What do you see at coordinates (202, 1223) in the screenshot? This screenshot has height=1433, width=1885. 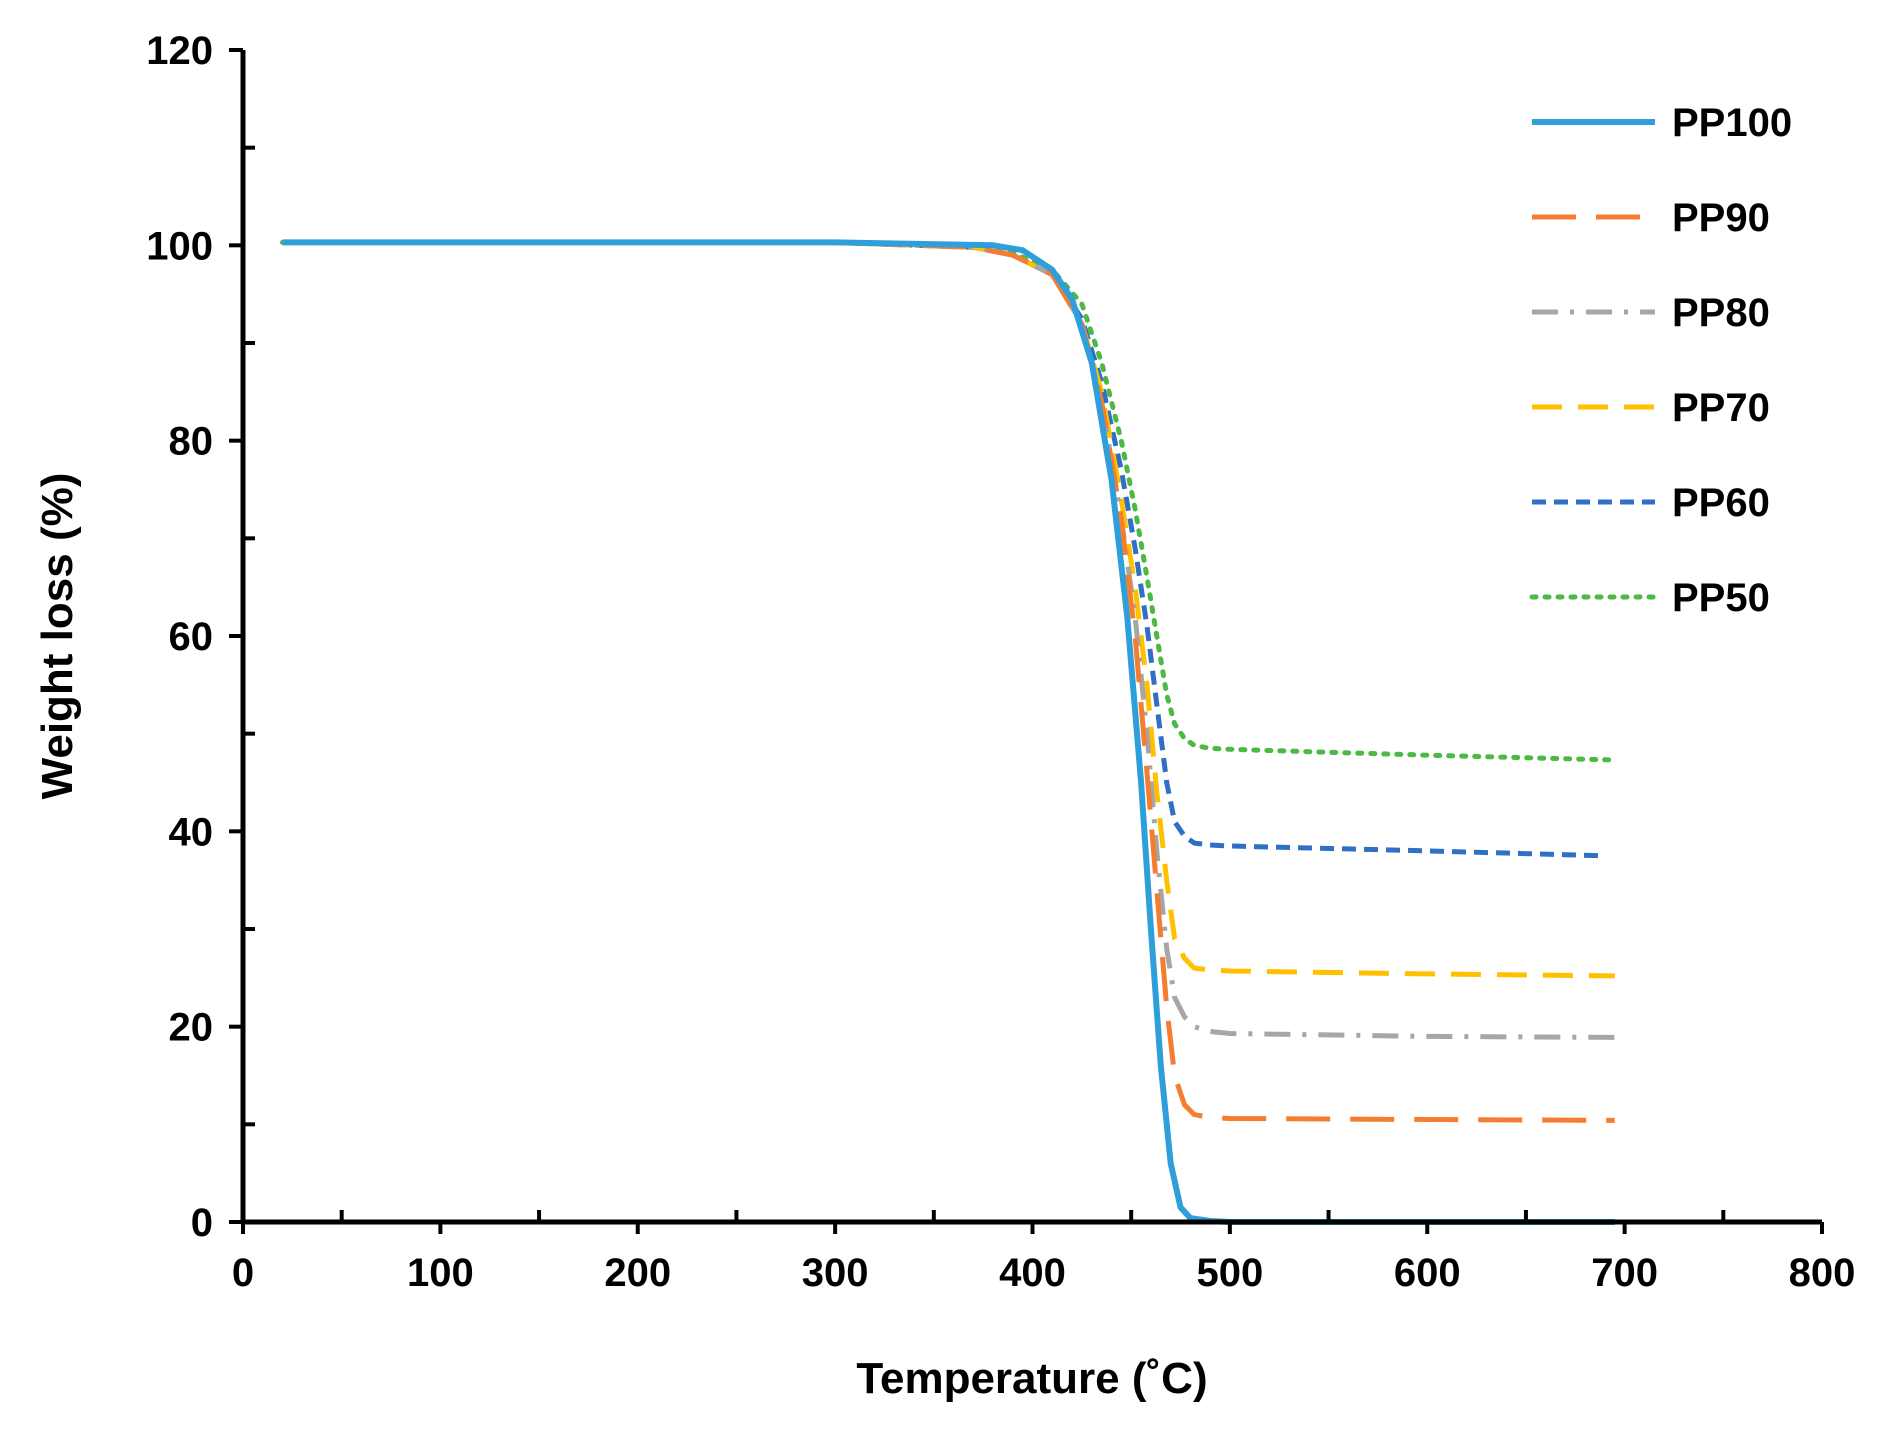 I see `y-tick-label: 0` at bounding box center [202, 1223].